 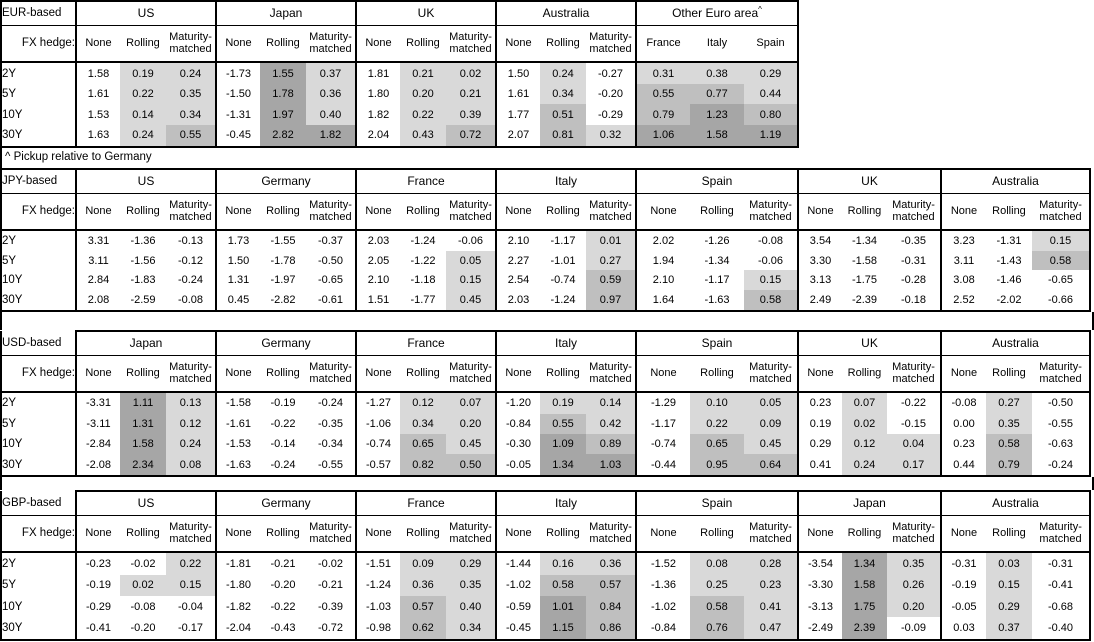 What do you see at coordinates (283, 301) in the screenshot?
I see `rate-cell: -2.82` at bounding box center [283, 301].